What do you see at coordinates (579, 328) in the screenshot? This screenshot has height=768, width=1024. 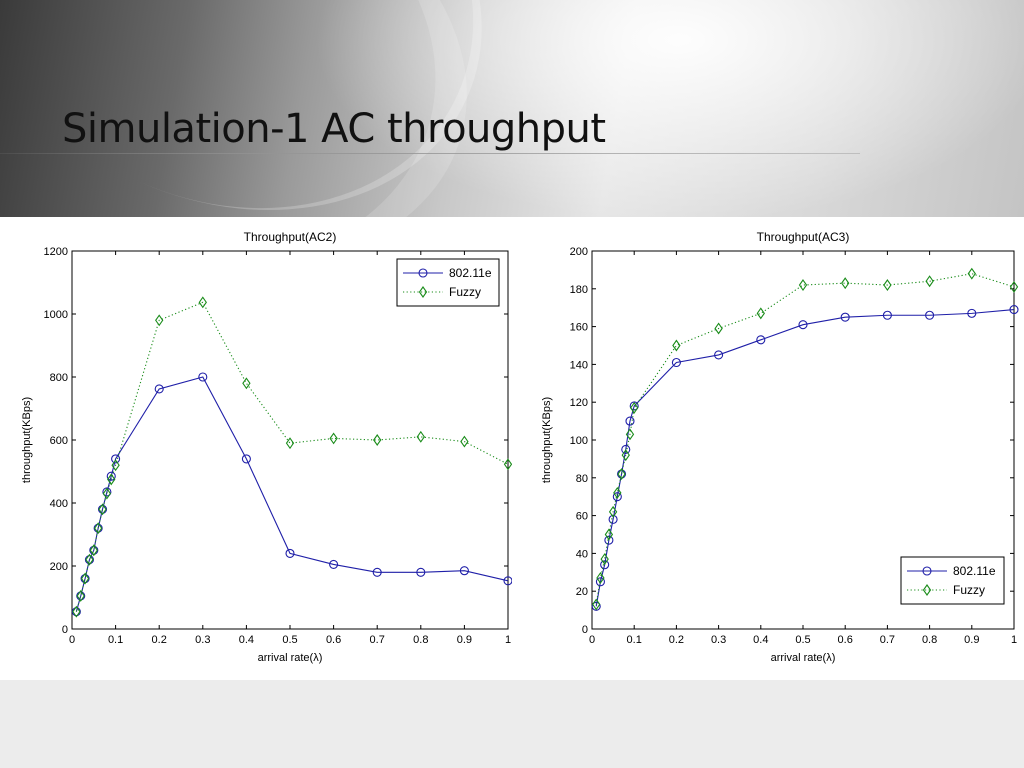 I see `y-tick-label: 160` at bounding box center [579, 328].